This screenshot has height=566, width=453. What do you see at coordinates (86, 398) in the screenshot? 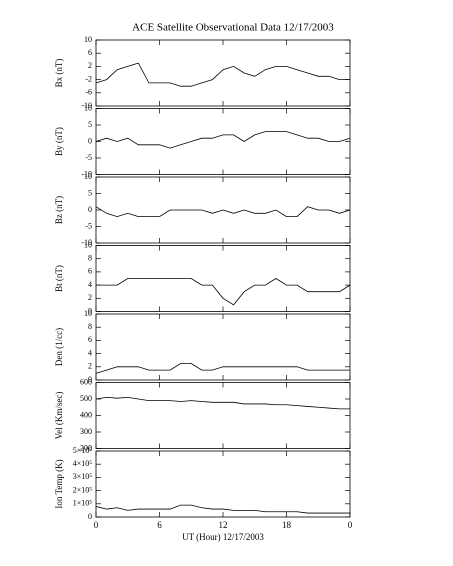
I see `y-tick-label: 500` at bounding box center [86, 398].